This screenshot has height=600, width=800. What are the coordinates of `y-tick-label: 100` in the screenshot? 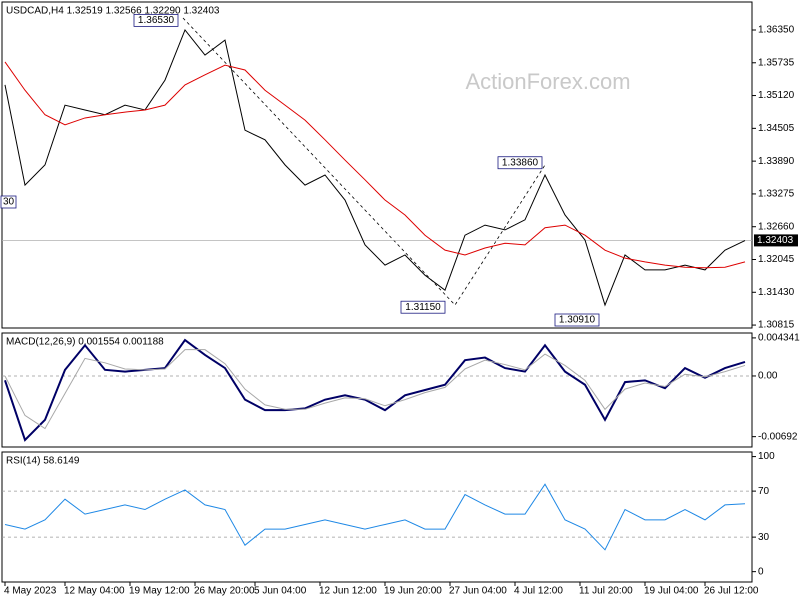 It's located at (766, 456).